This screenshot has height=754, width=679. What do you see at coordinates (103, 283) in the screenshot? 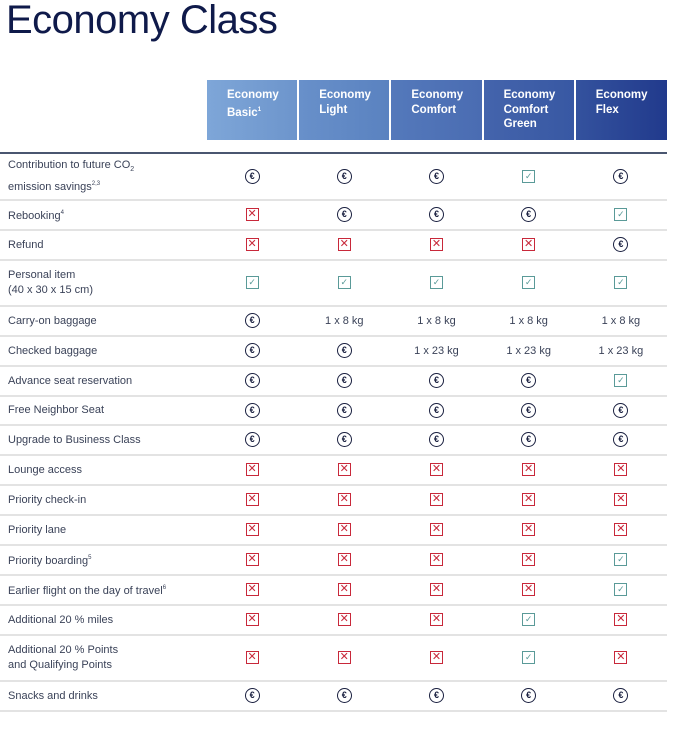
I see `row-label: Personal item (40 x 30 x 15 cm)` at bounding box center [103, 283].